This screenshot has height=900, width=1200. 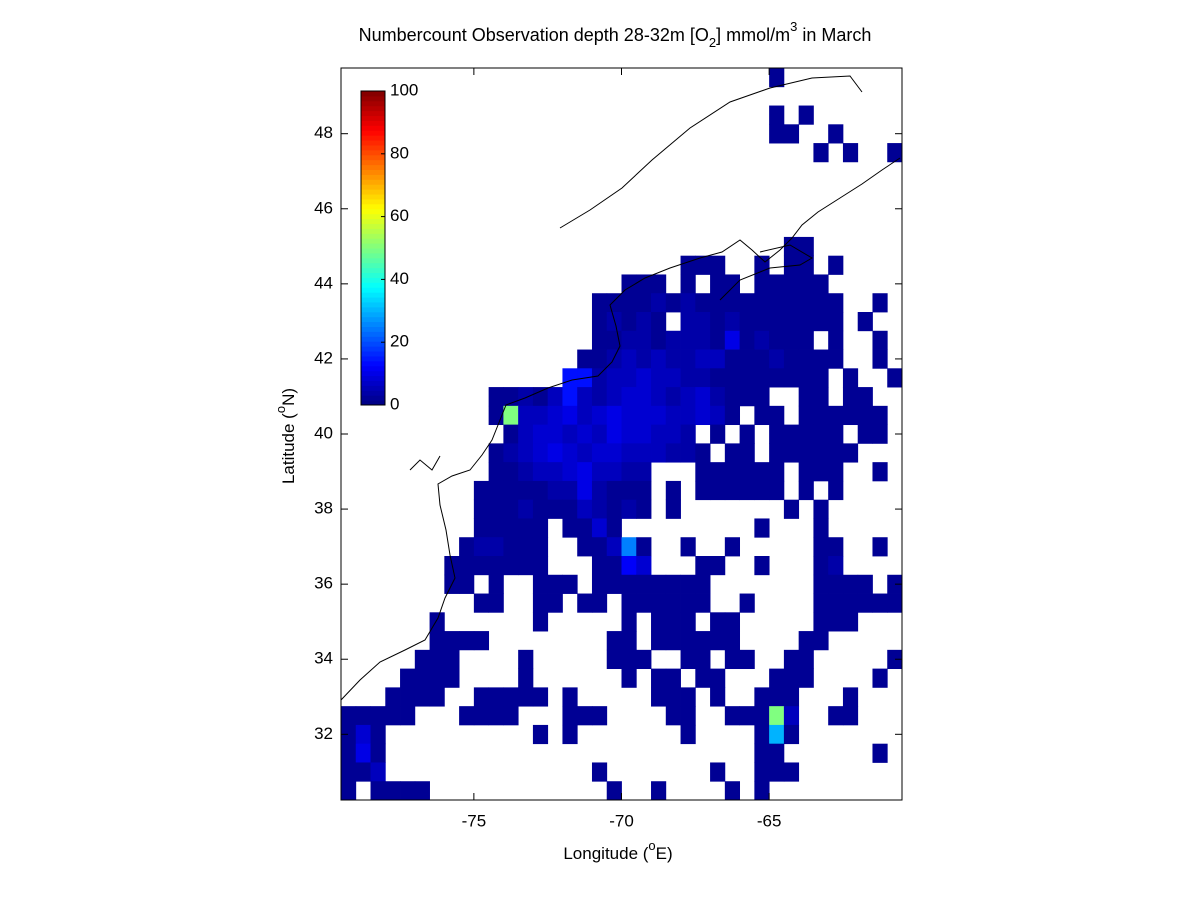 What do you see at coordinates (288, 397) in the screenshot?
I see `ylabel-part: N)` at bounding box center [288, 397].